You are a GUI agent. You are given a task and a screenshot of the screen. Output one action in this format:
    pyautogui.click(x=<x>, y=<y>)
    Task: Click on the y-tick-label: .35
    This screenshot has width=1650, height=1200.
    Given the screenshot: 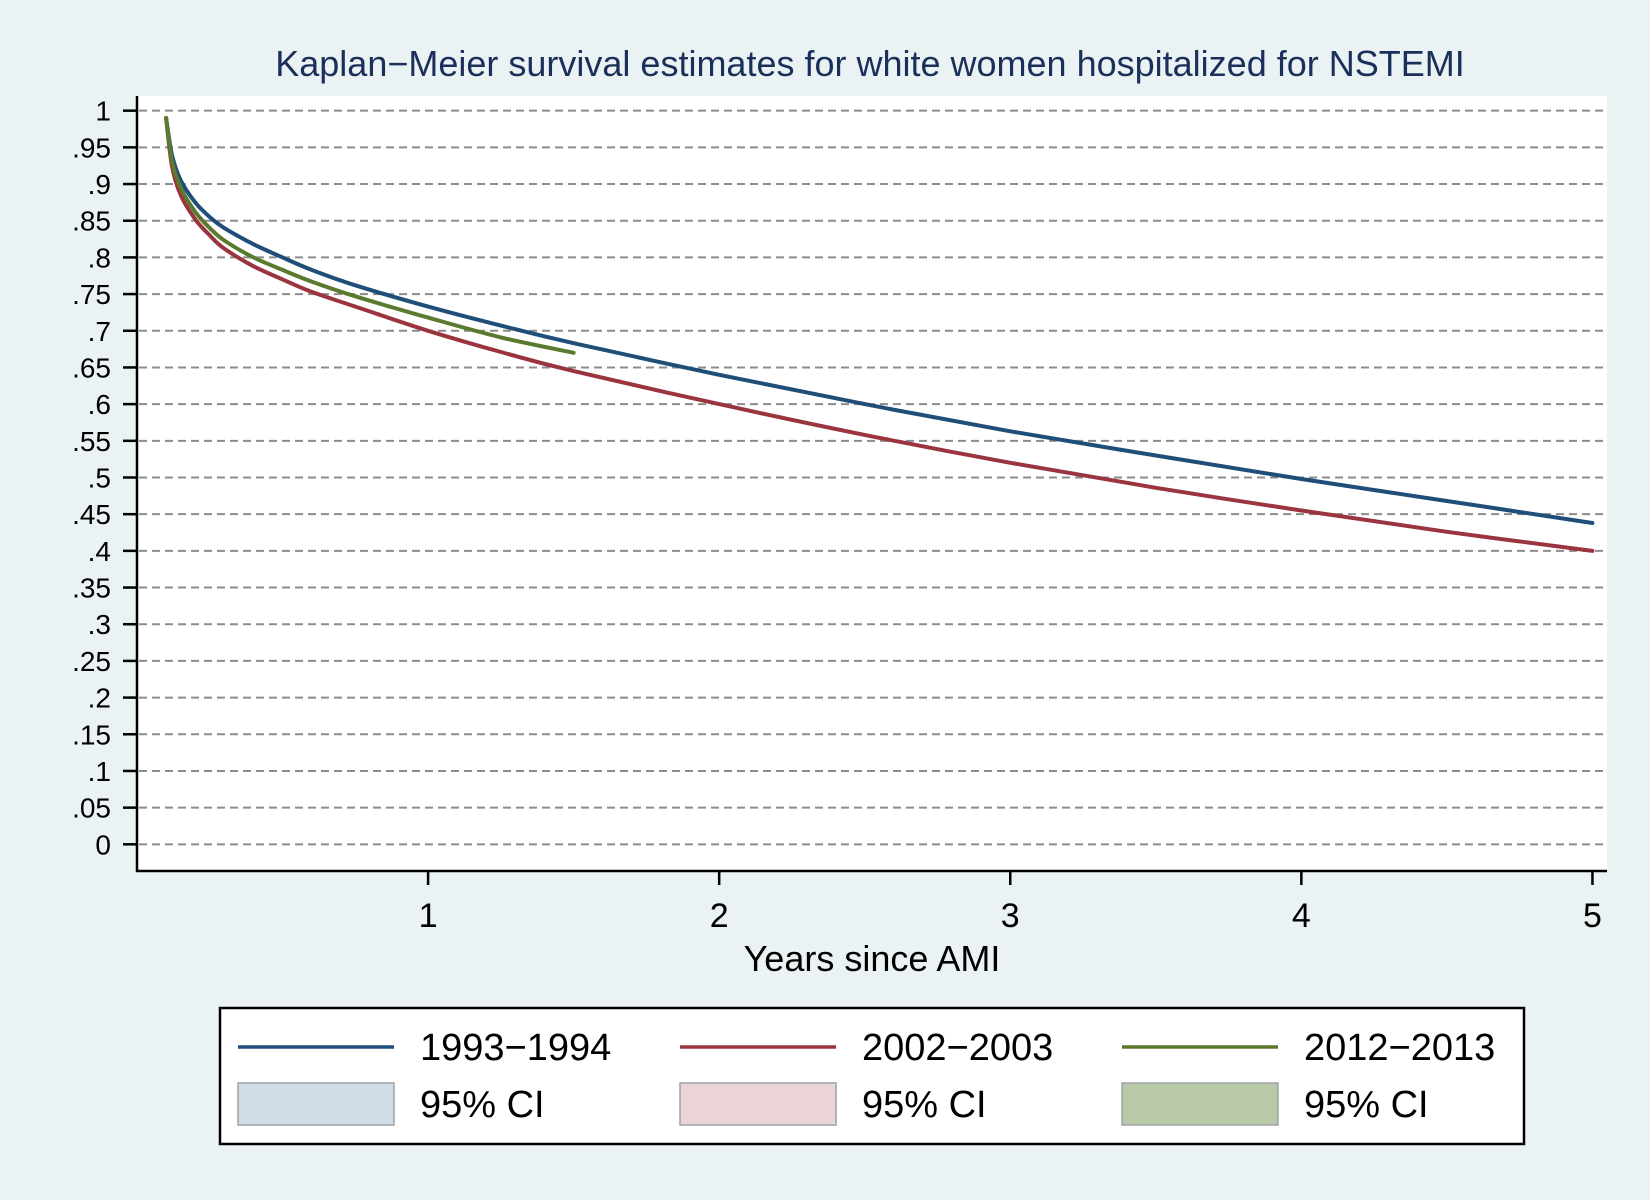 What is the action you would take?
    pyautogui.click(x=91, y=588)
    